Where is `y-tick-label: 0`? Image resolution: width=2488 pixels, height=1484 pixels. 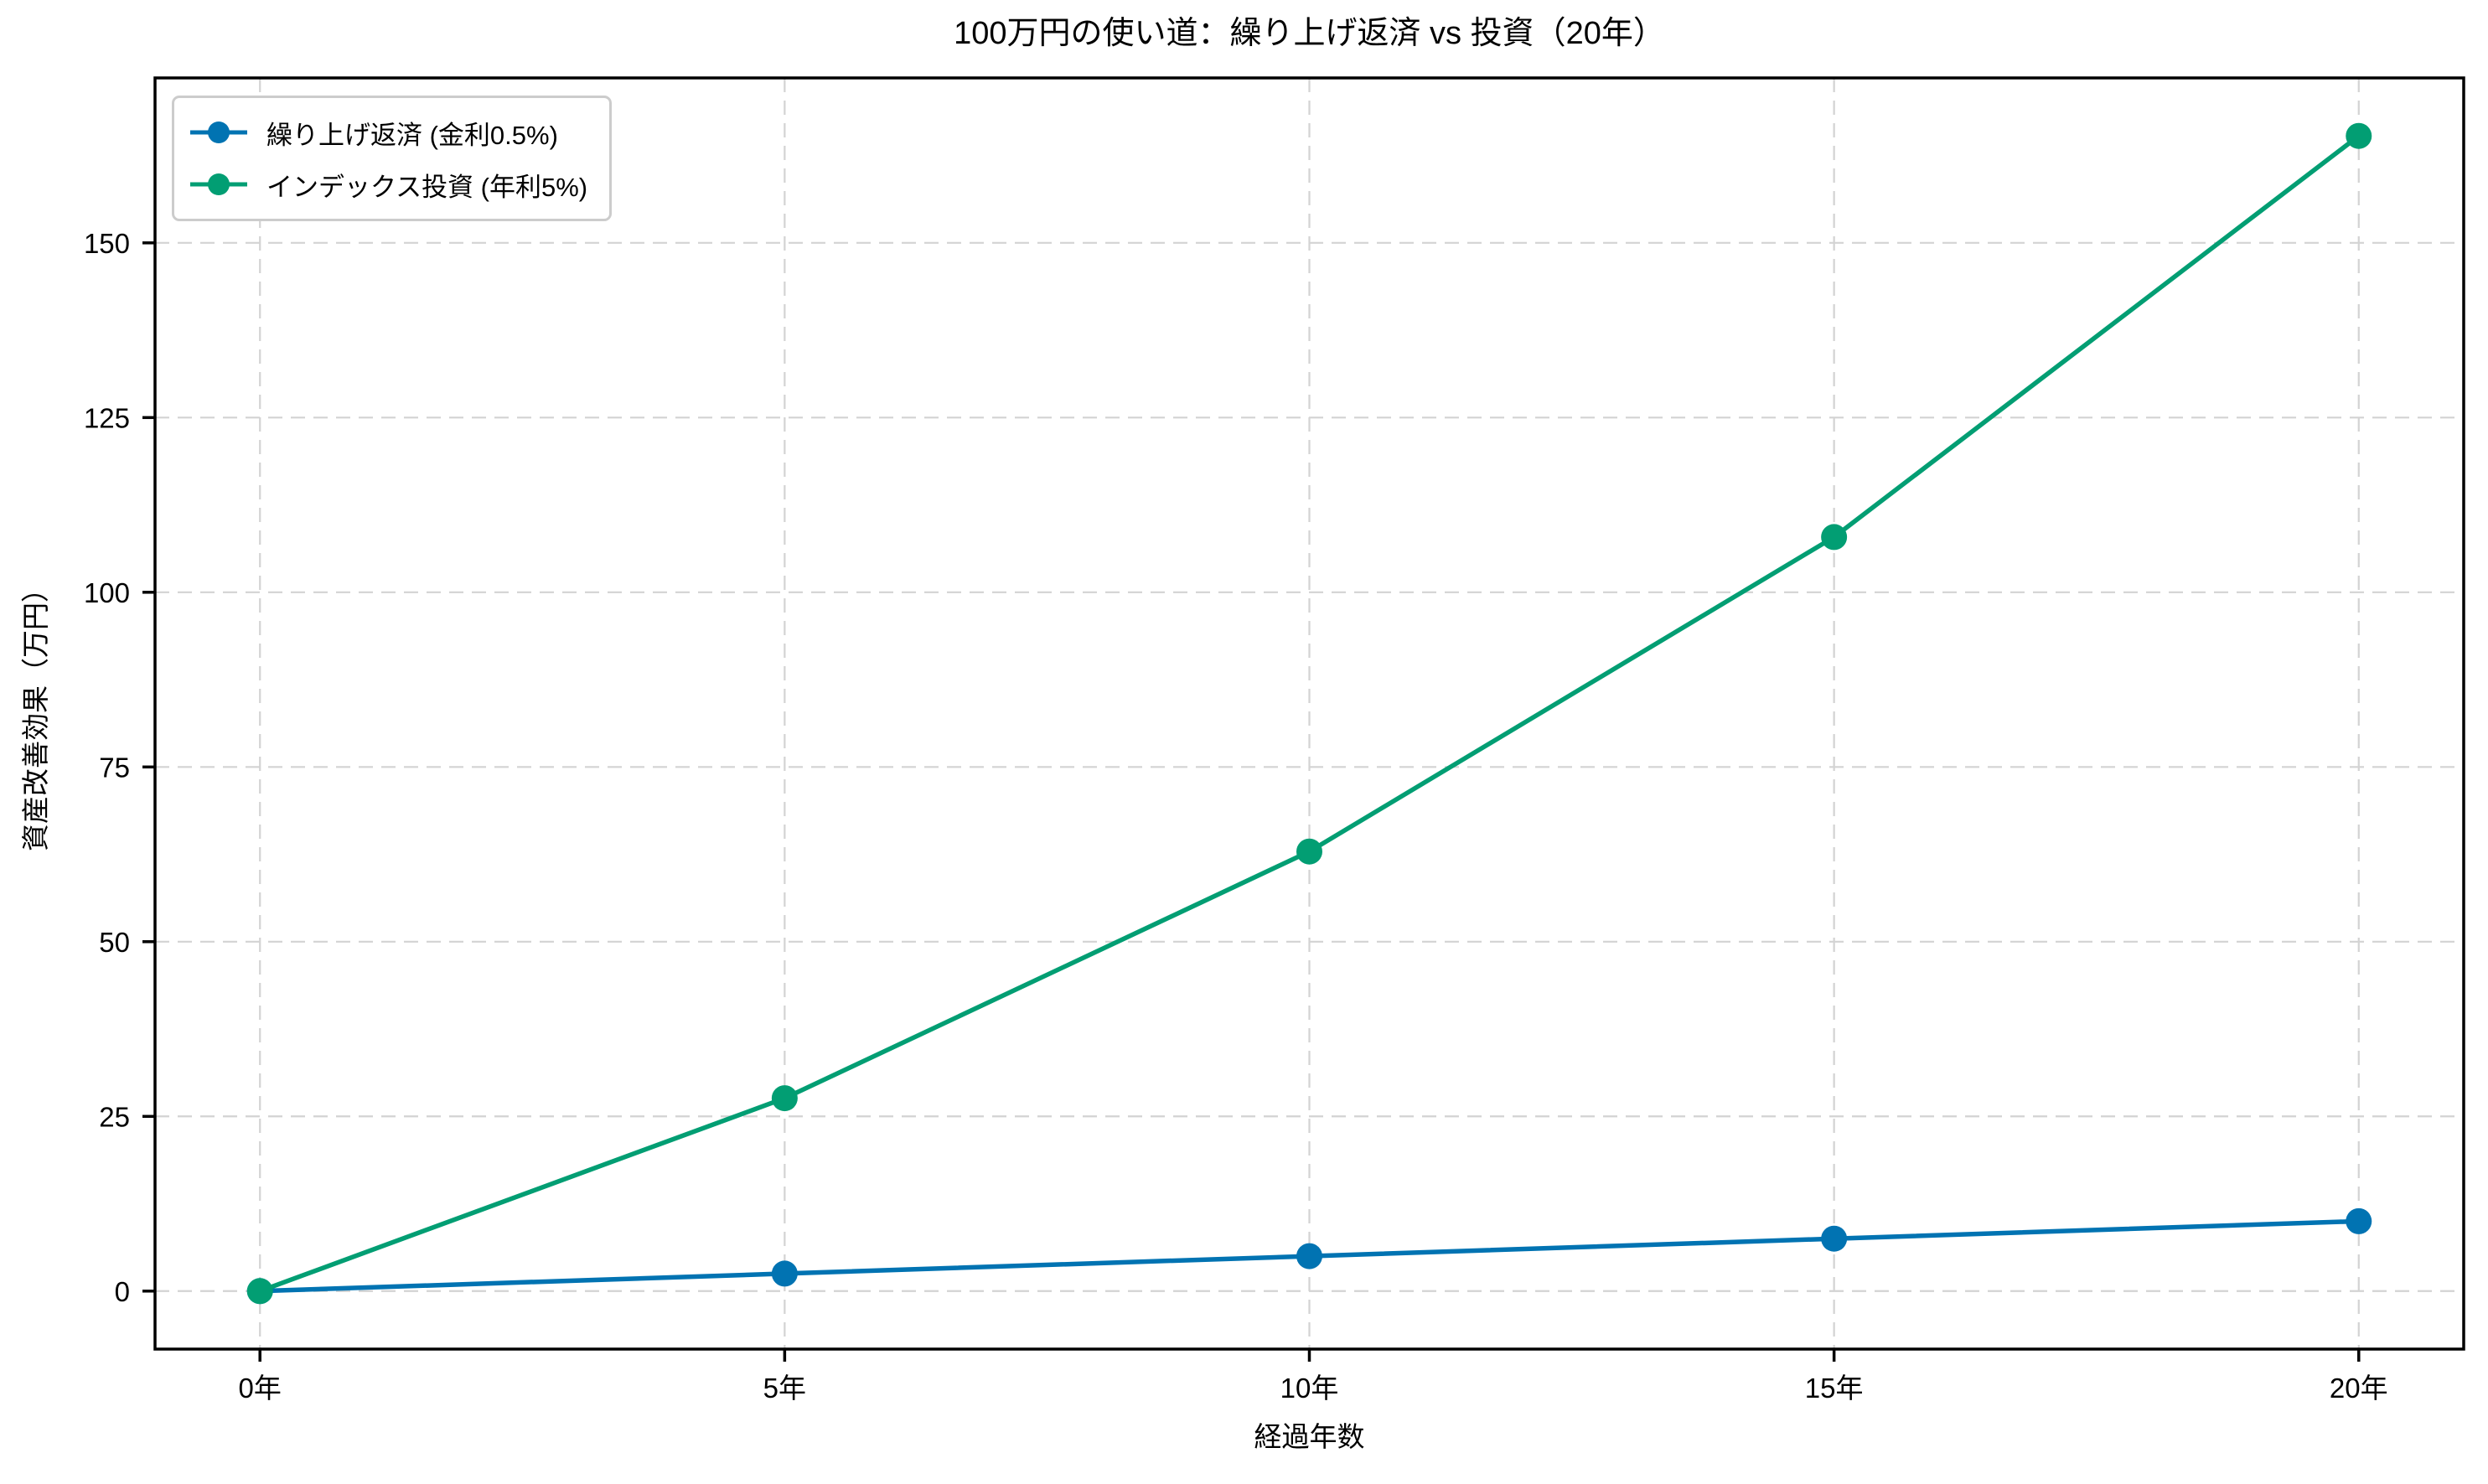 y-tick-label: 0 is located at coordinates (122, 1291).